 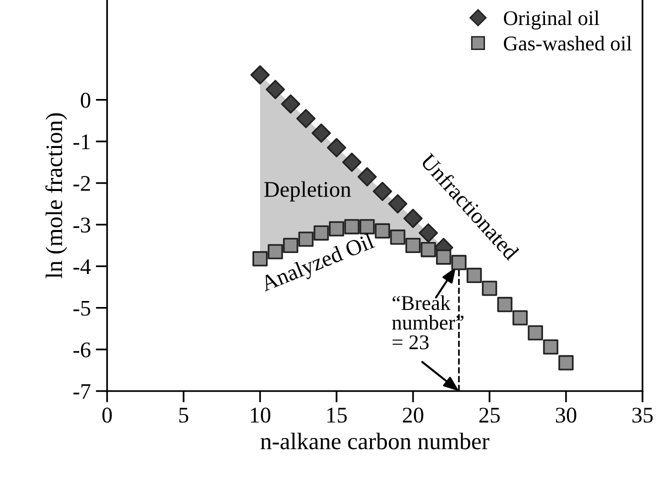 What do you see at coordinates (81, 183) in the screenshot?
I see `y-tick-label: -2` at bounding box center [81, 183].